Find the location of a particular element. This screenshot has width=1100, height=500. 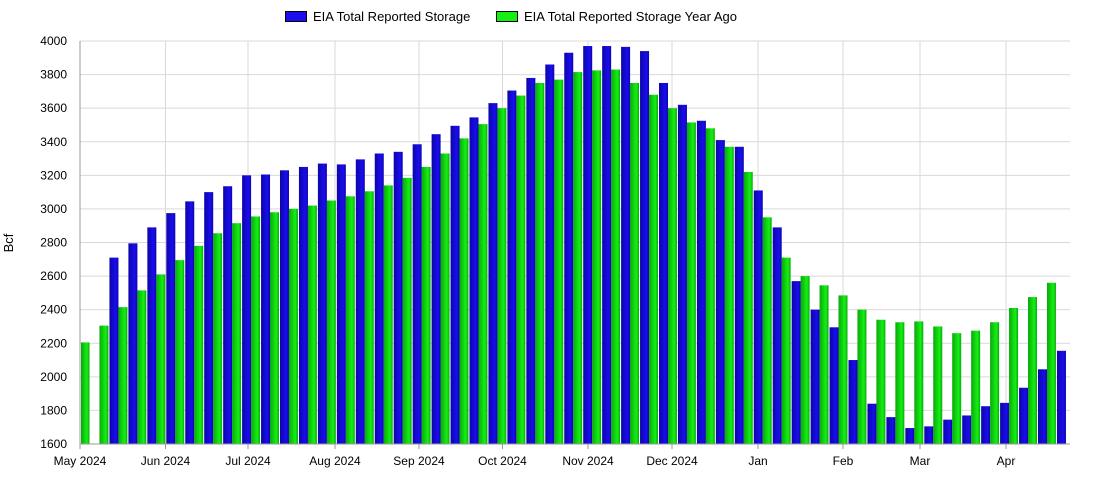

x-tick-label: Nov 2024 is located at coordinates (588, 461).